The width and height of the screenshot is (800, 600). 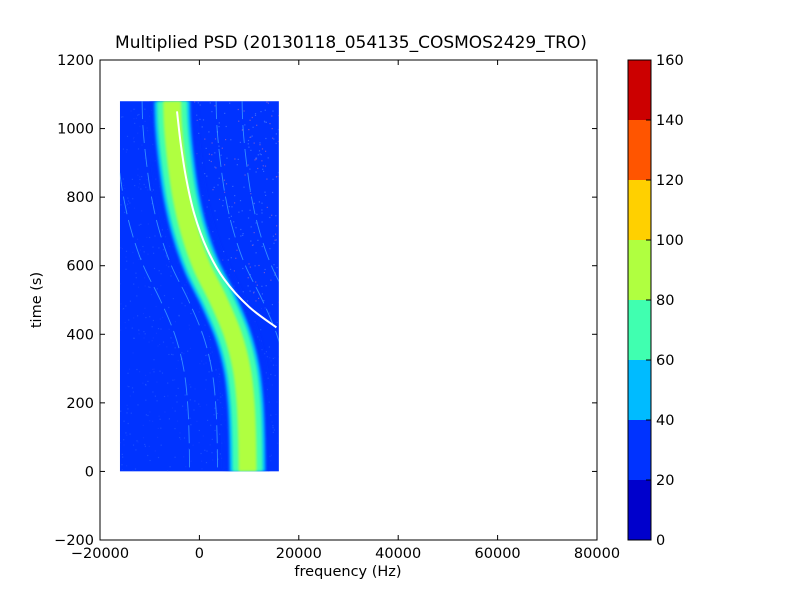 What do you see at coordinates (75, 61) in the screenshot?
I see `y-tick-label: 1200` at bounding box center [75, 61].